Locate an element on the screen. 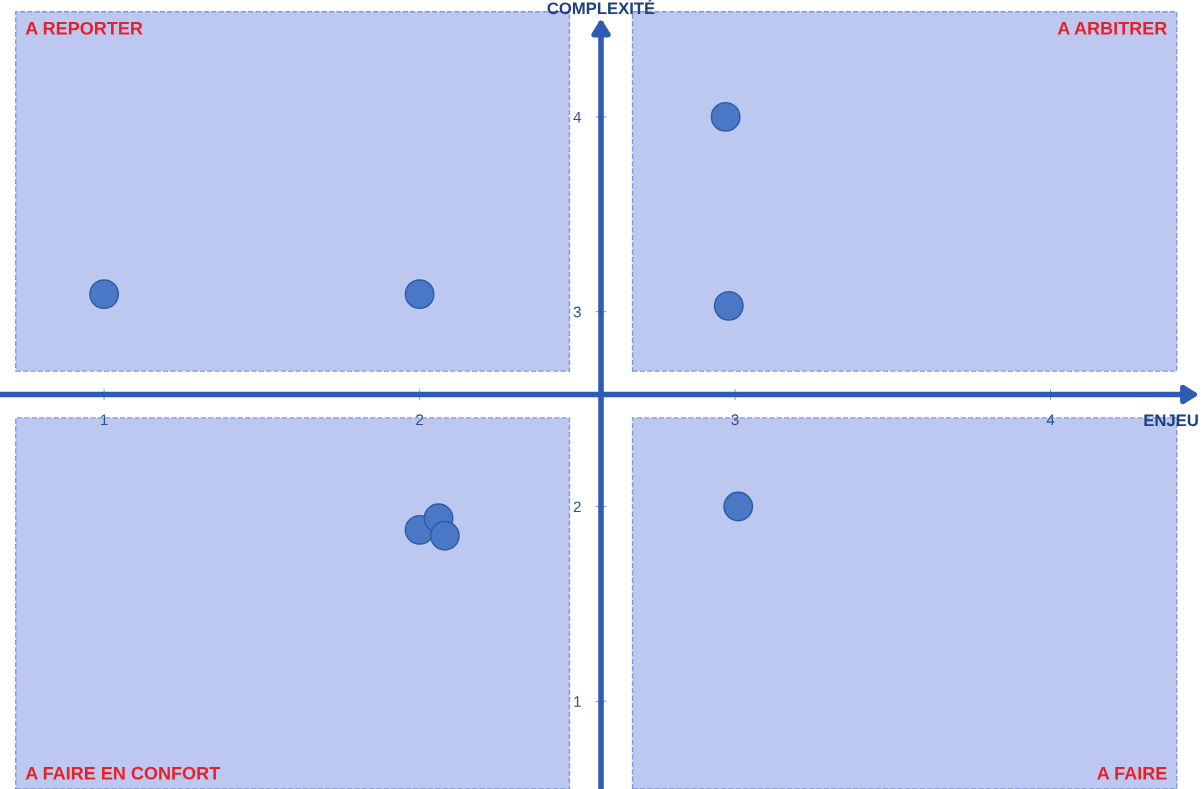 The width and height of the screenshot is (1202, 789). y-tick-label: 3 is located at coordinates (577, 312).